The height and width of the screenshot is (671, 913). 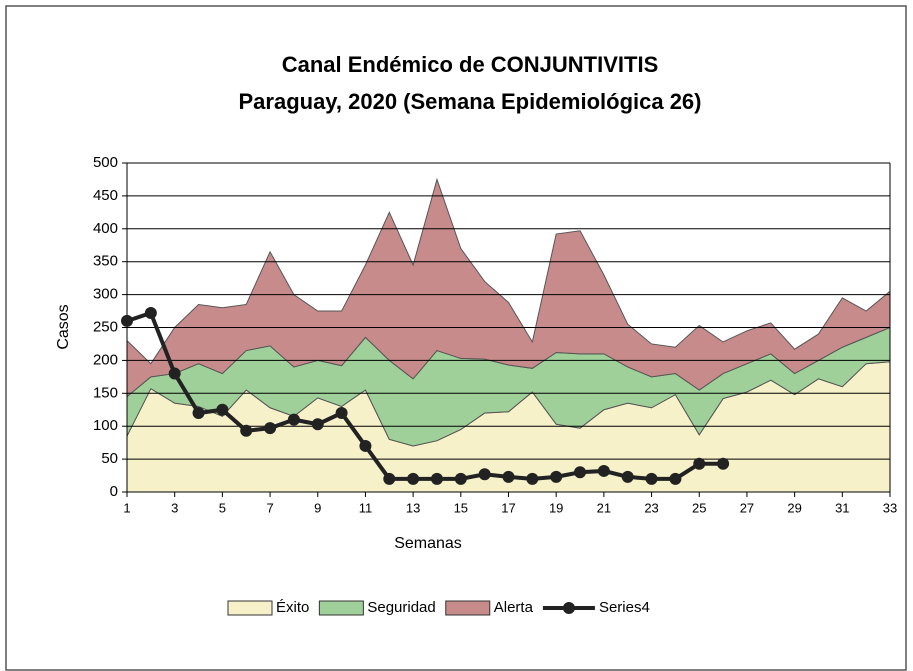 What do you see at coordinates (651, 507) in the screenshot?
I see `x-tick-label: 23` at bounding box center [651, 507].